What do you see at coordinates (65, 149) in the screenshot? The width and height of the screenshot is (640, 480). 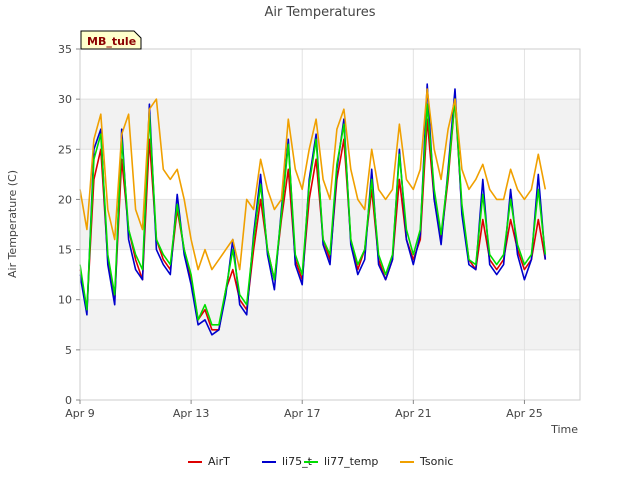 I see `y-tick-label: 25` at bounding box center [65, 149].